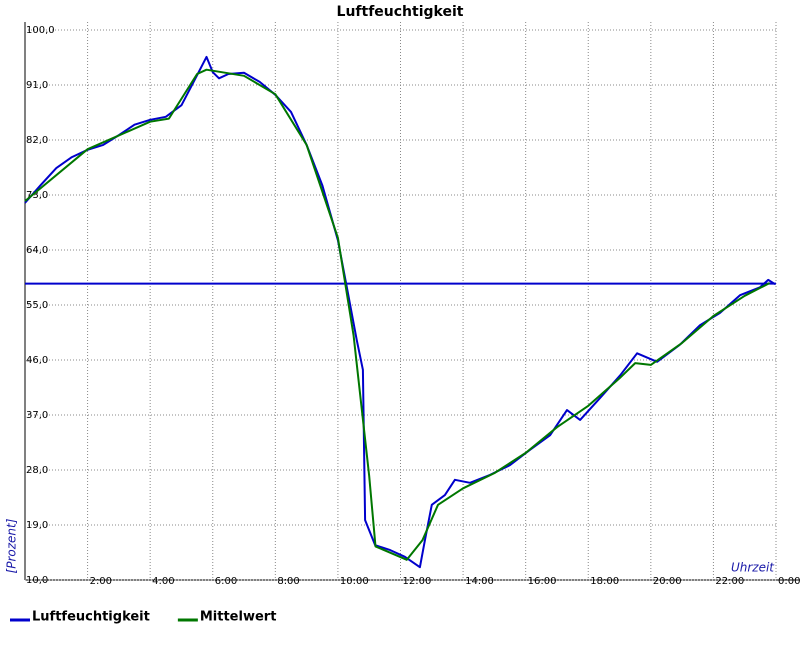 This screenshot has height=650, width=800. What do you see at coordinates (40, 30) in the screenshot?
I see `y-tick-label: 100,0` at bounding box center [40, 30].